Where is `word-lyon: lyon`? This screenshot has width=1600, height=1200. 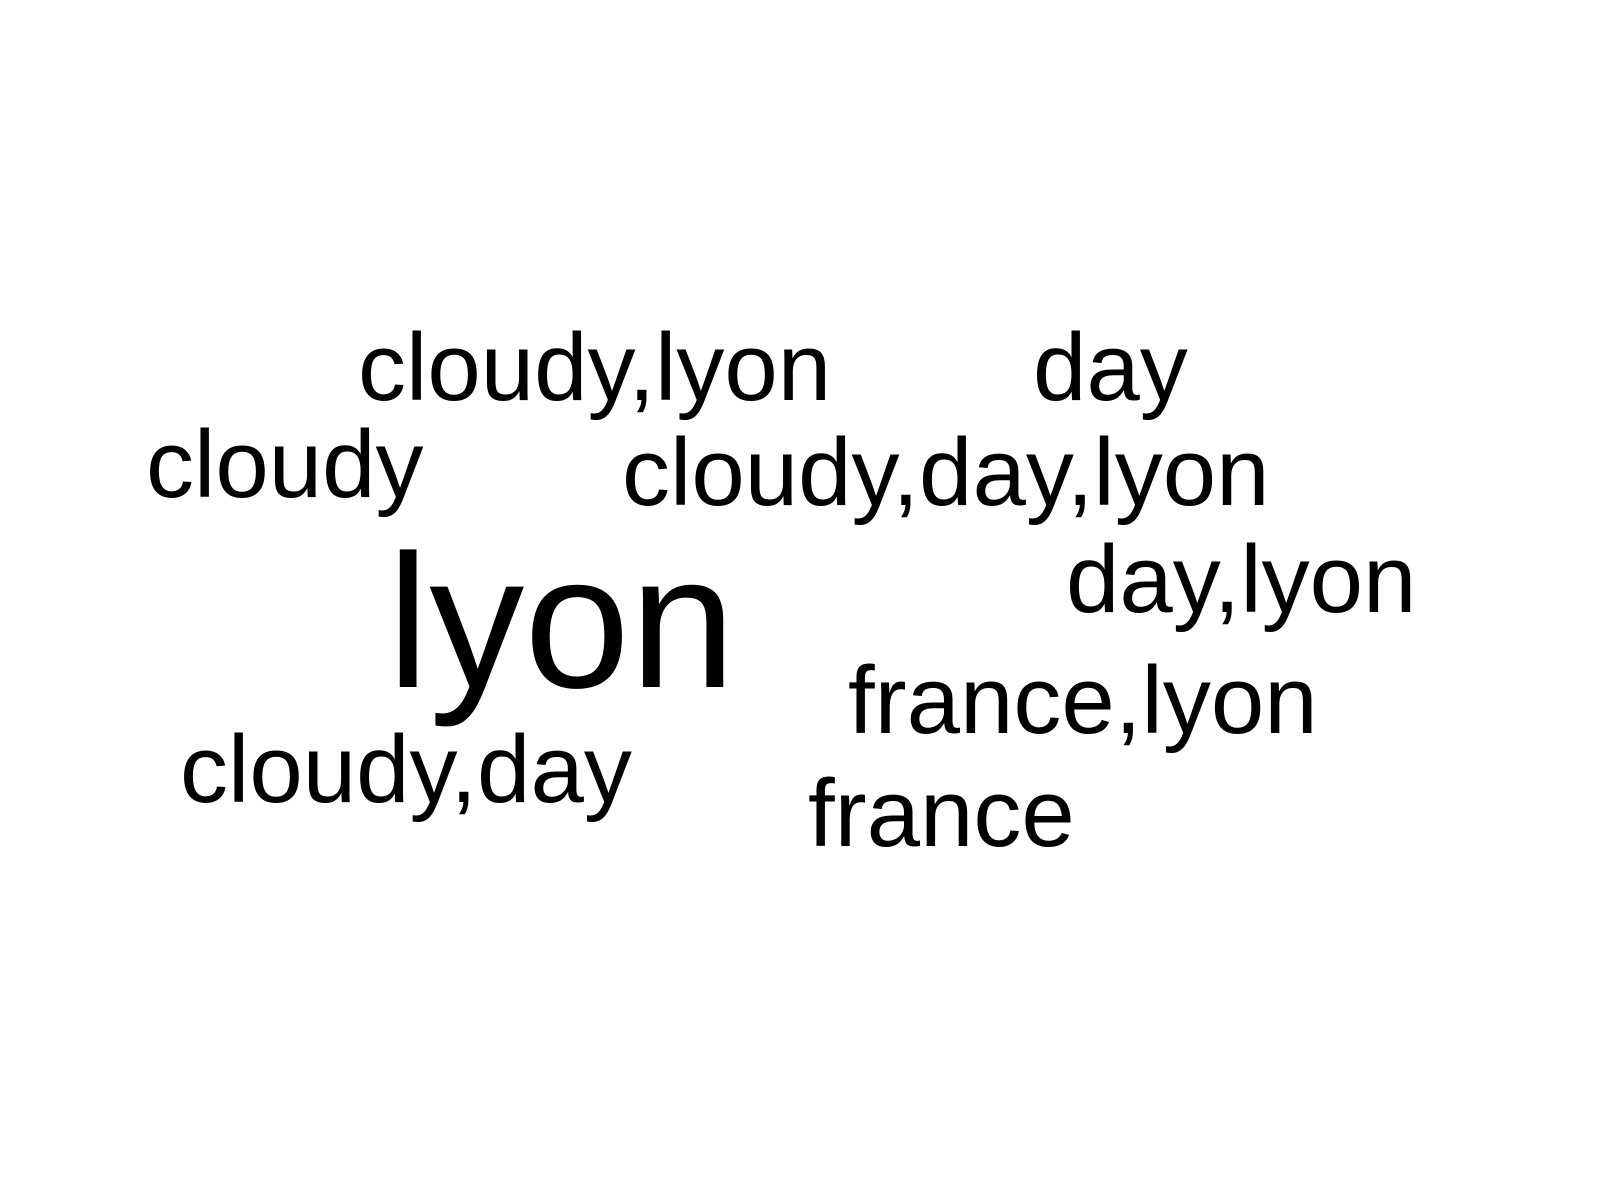 word-lyon: lyon is located at coordinates (561, 622).